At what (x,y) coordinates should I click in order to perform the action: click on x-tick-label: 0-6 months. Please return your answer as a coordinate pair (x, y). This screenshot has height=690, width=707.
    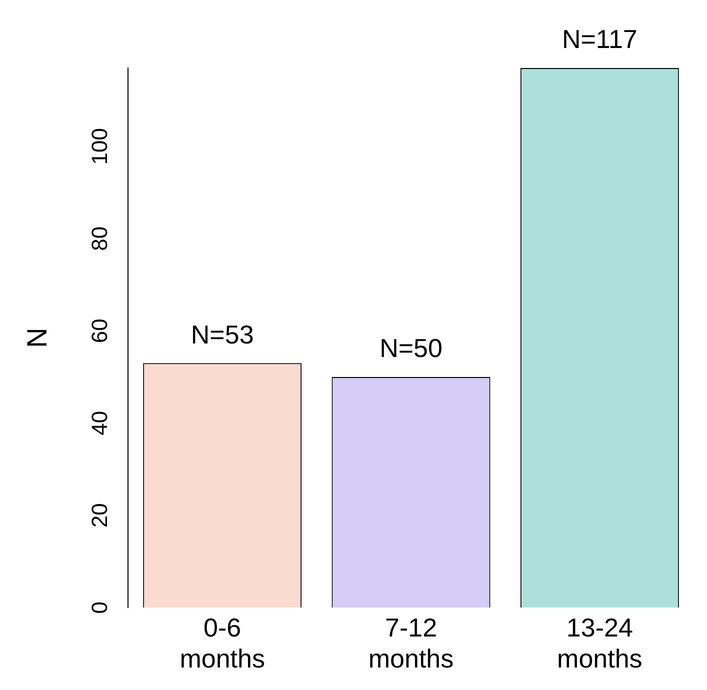
    Looking at the image, I should click on (222, 643).